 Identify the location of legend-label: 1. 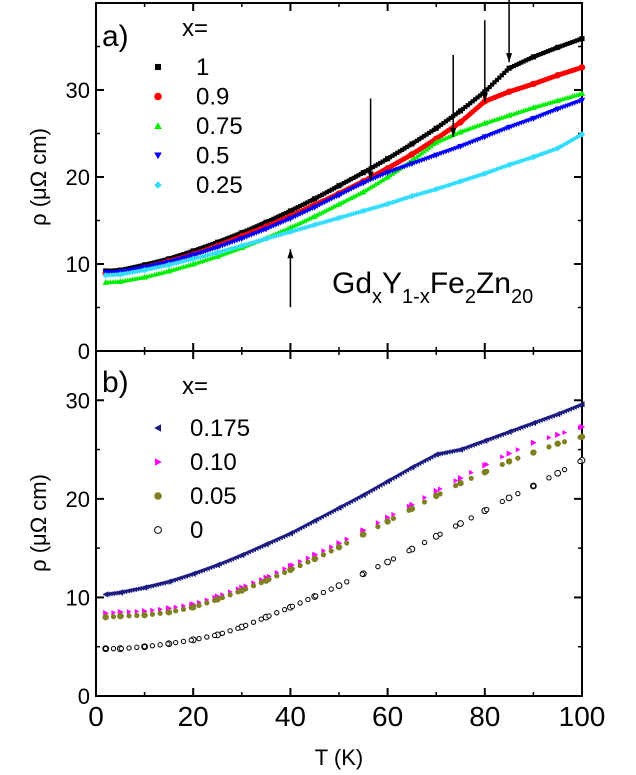
(202, 67).